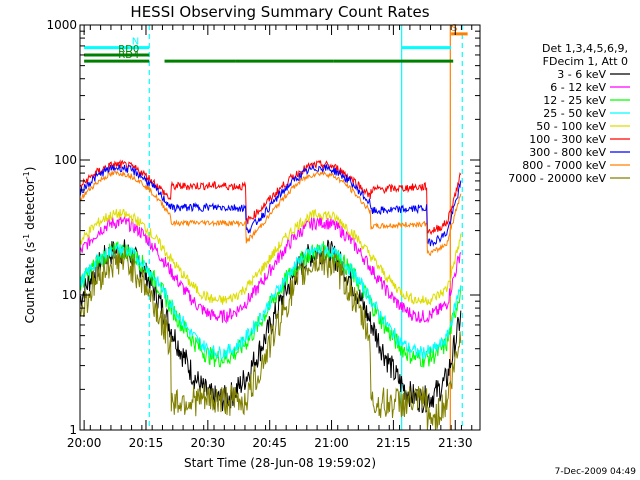 Image resolution: width=640 pixels, height=480 pixels. Describe the element at coordinates (128, 55) in the screenshot. I see `flag-label-2: RD4` at that location.